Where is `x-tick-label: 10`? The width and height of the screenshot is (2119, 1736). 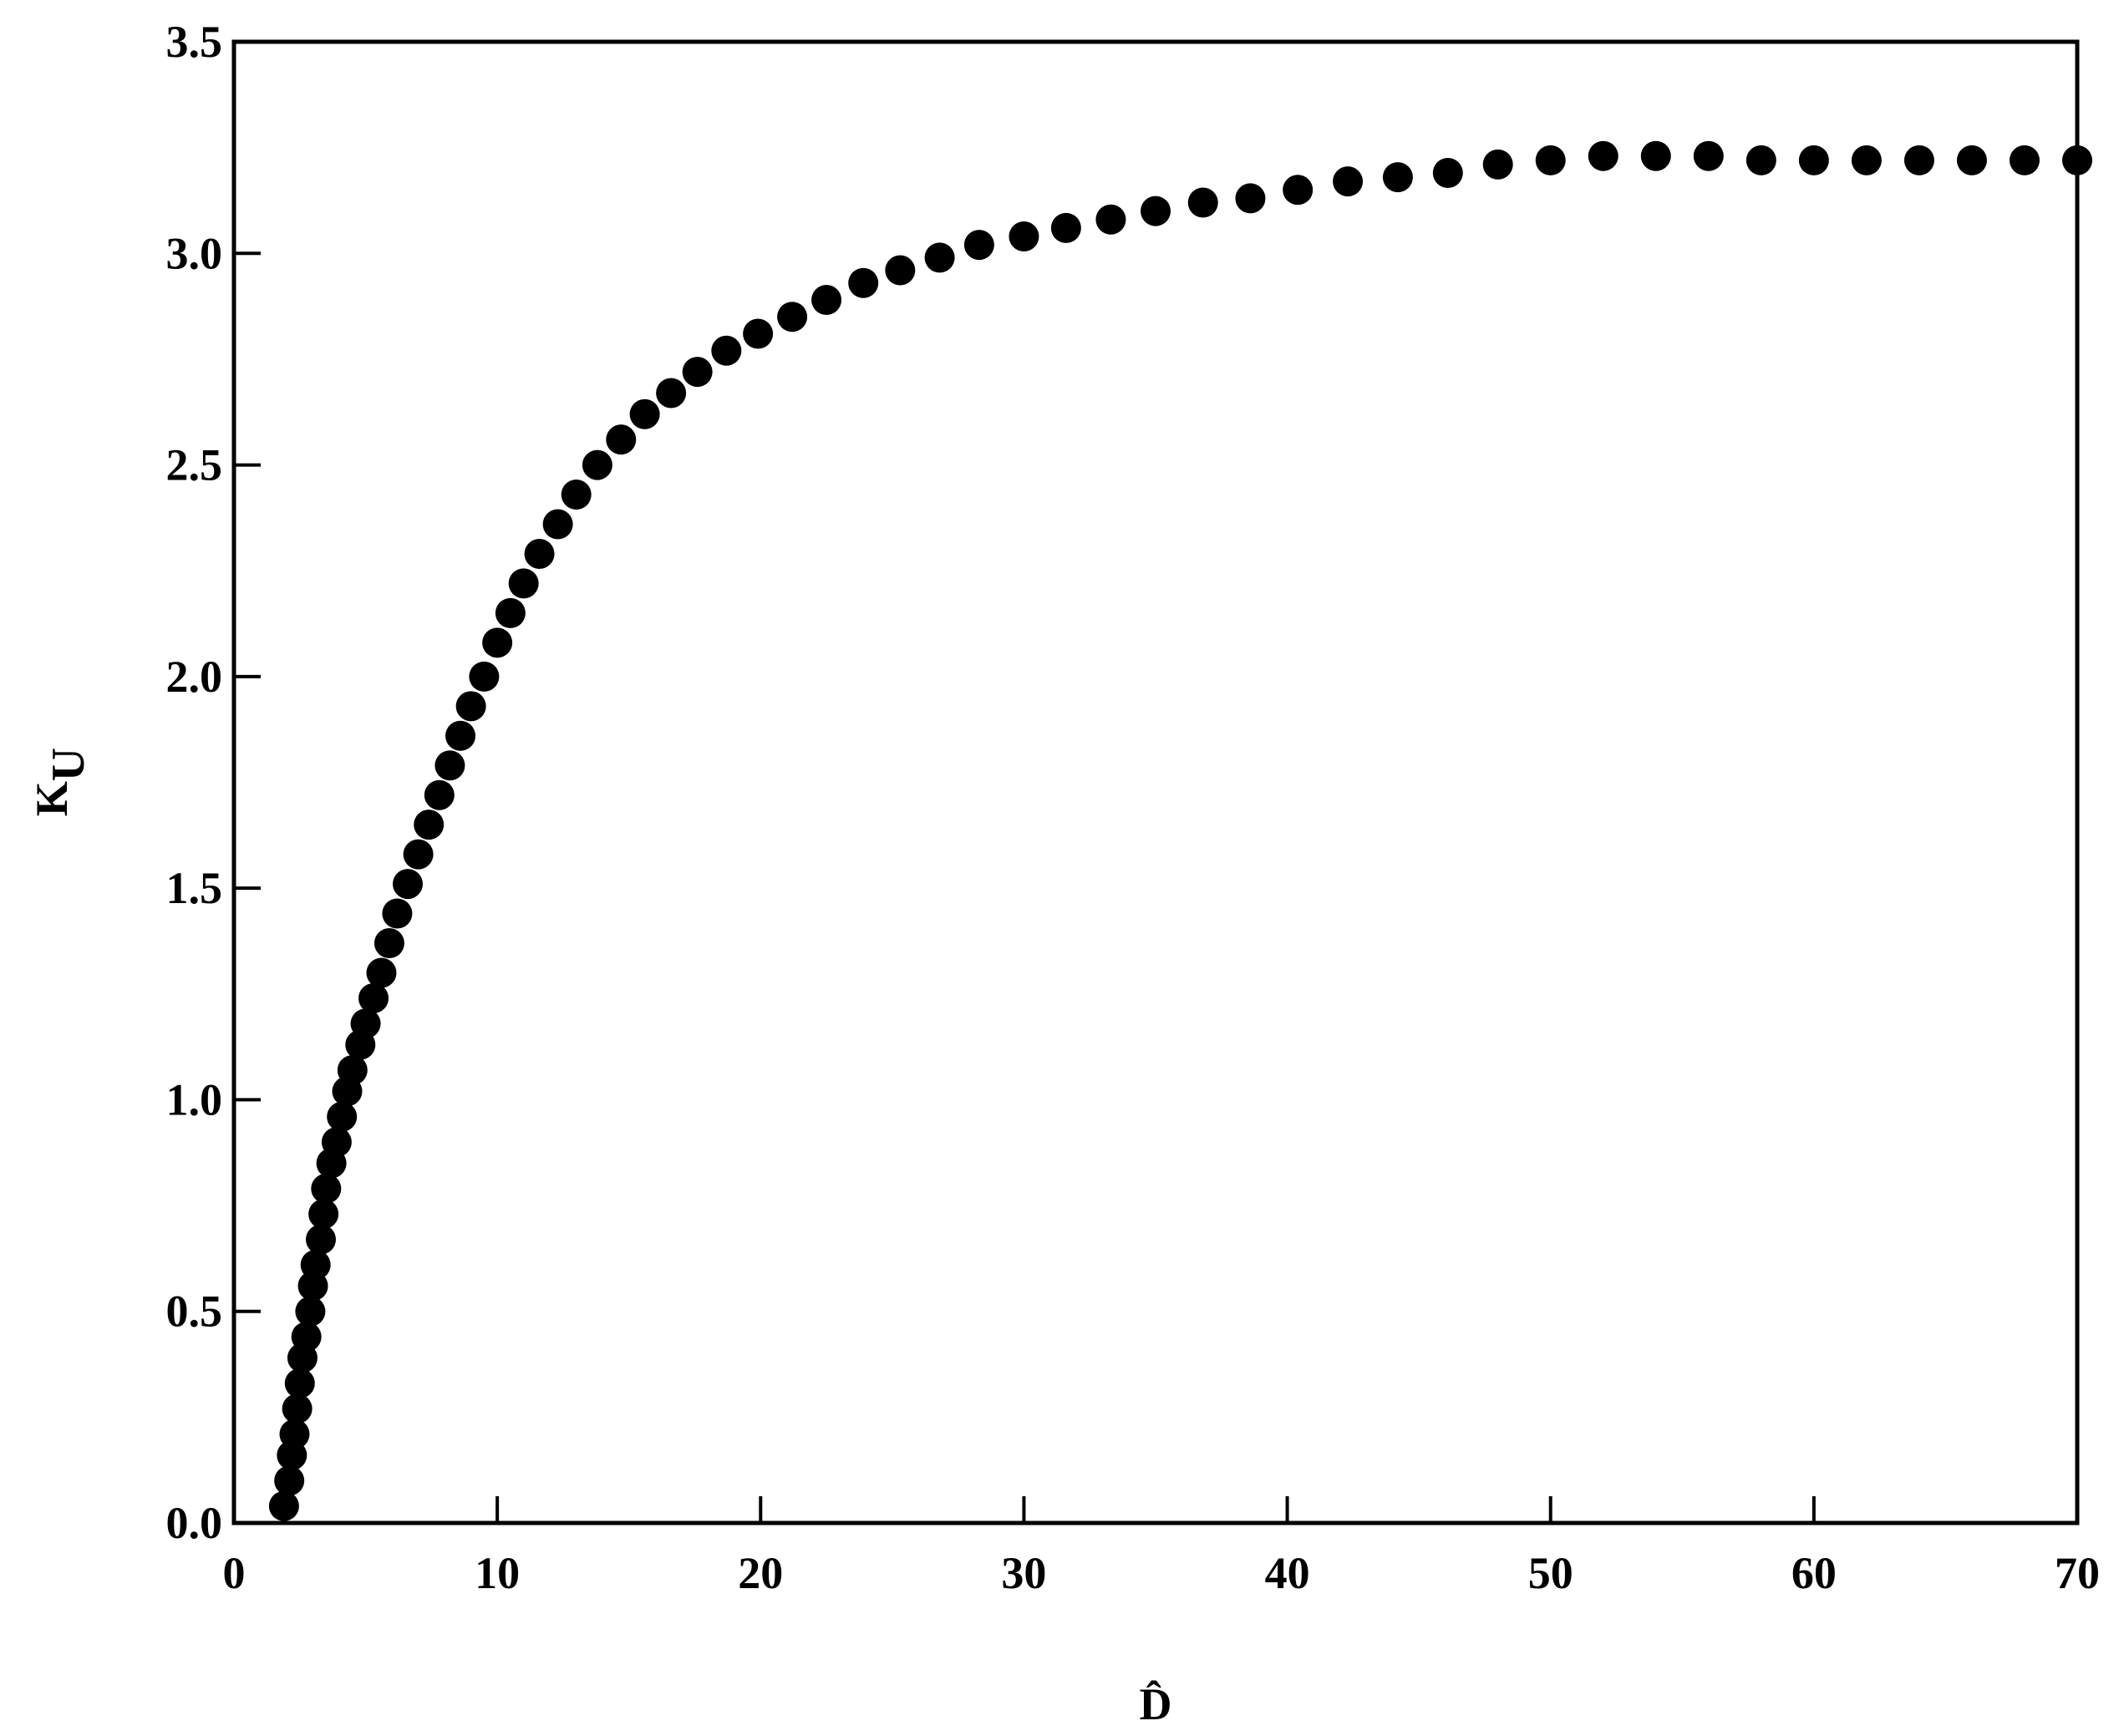
x-tick-label: 10 is located at coordinates (498, 1573).